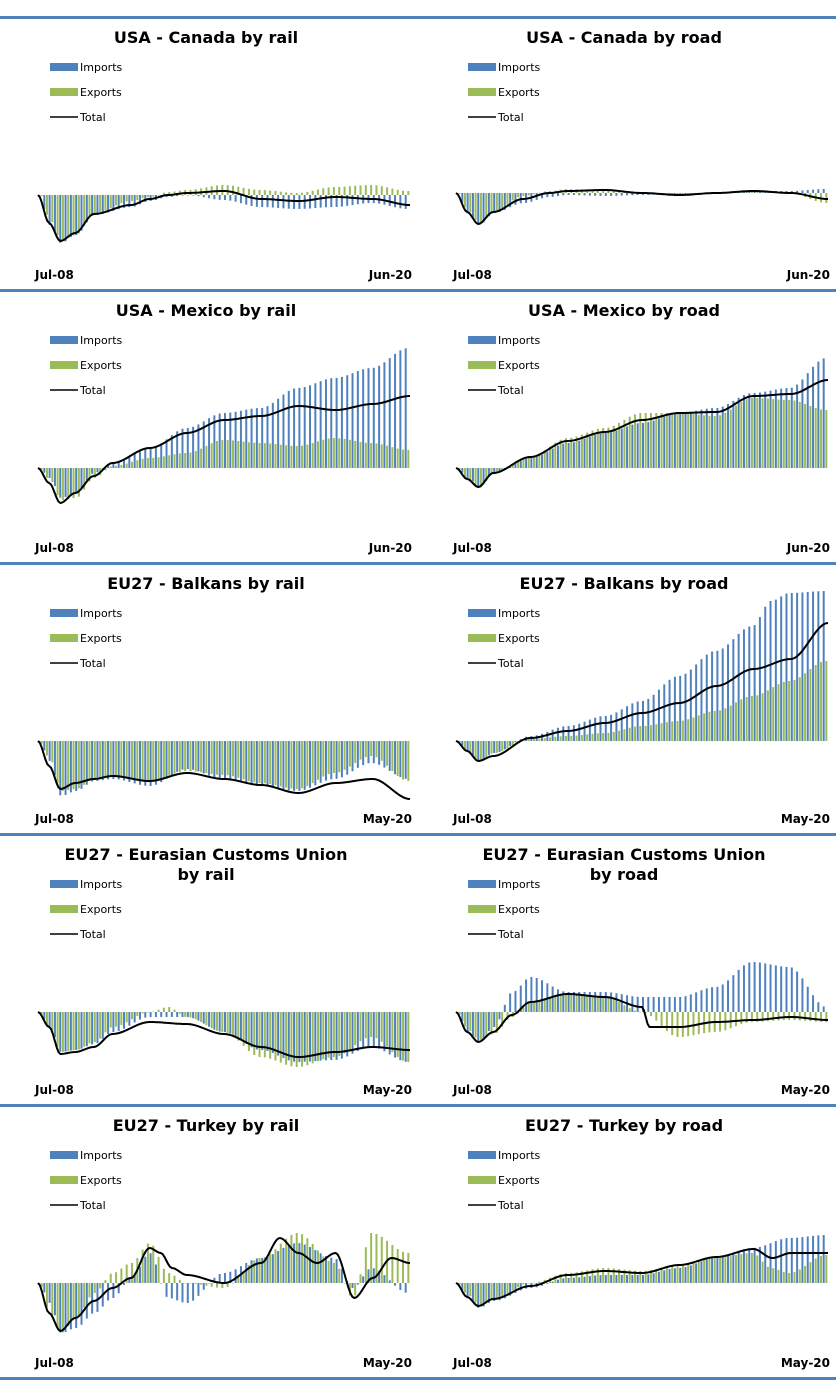  What do you see at coordinates (510, 1205) in the screenshot?
I see `legend-label-total: Total` at bounding box center [510, 1205].